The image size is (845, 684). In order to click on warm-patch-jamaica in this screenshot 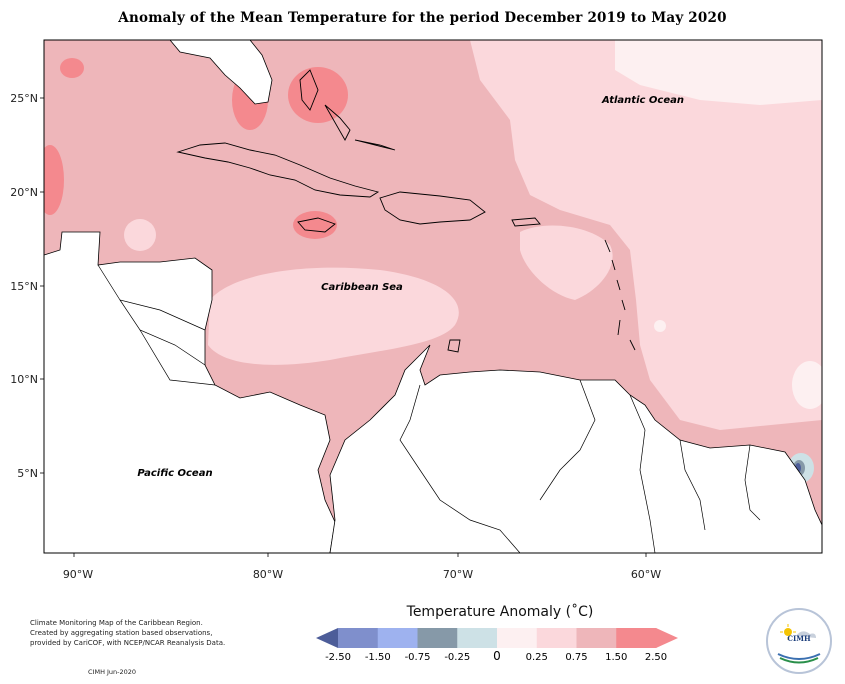, I will do `click(315, 225)`.